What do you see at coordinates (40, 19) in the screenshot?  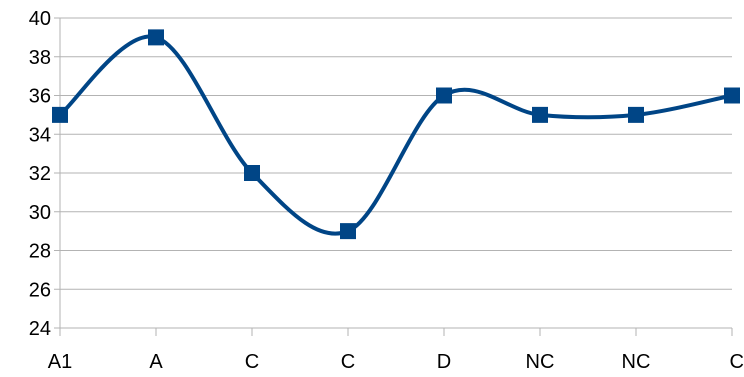 I see `y-tick-label: 40` at bounding box center [40, 19].